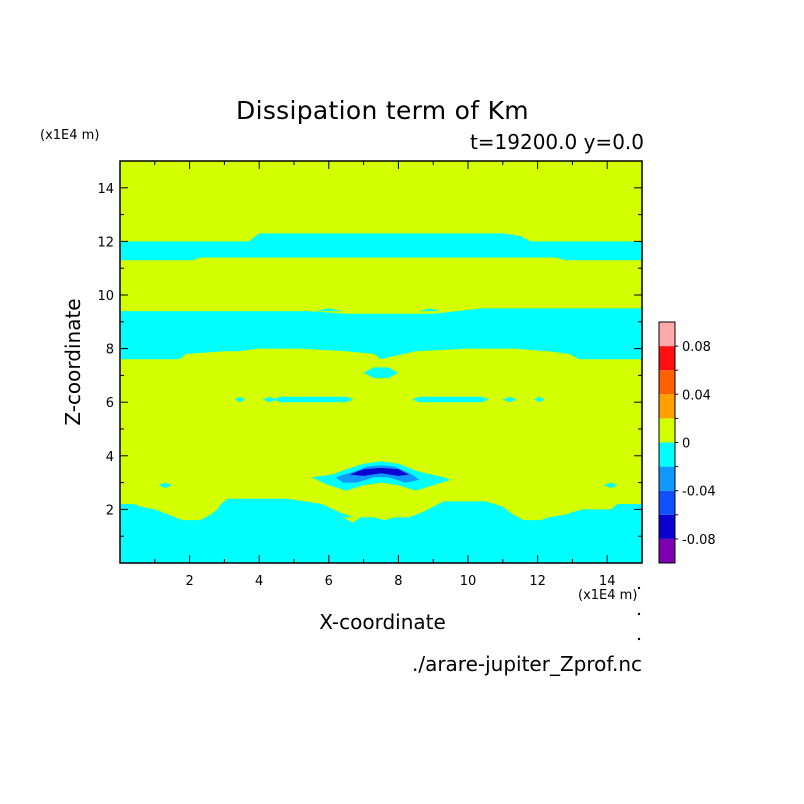  Describe the element at coordinates (329, 581) in the screenshot. I see `x-tick-label: 6` at that location.